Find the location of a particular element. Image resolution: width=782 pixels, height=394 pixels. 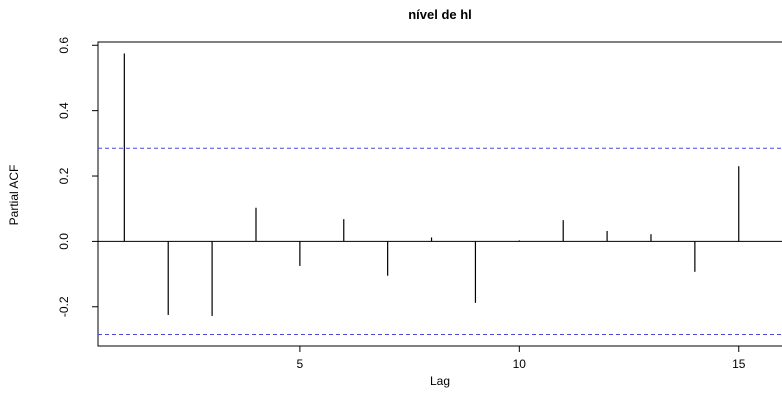

y-tick-label: 0.0 is located at coordinates (64, 241).